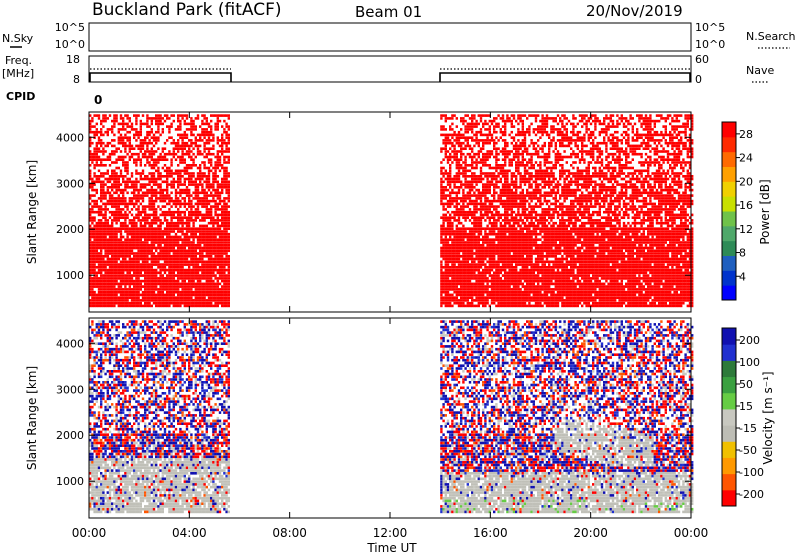  I want to click on freq-panel: Freq. [MHz] 18 8 60 0 Nave, so click(388, 69).